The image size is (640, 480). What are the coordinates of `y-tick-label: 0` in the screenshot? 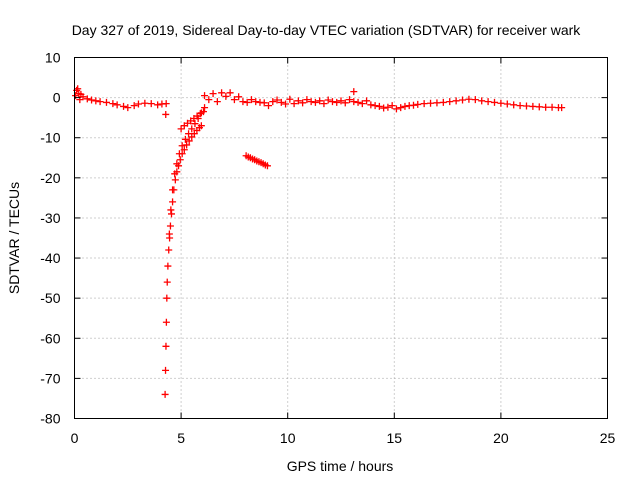 It's located at (57, 98).